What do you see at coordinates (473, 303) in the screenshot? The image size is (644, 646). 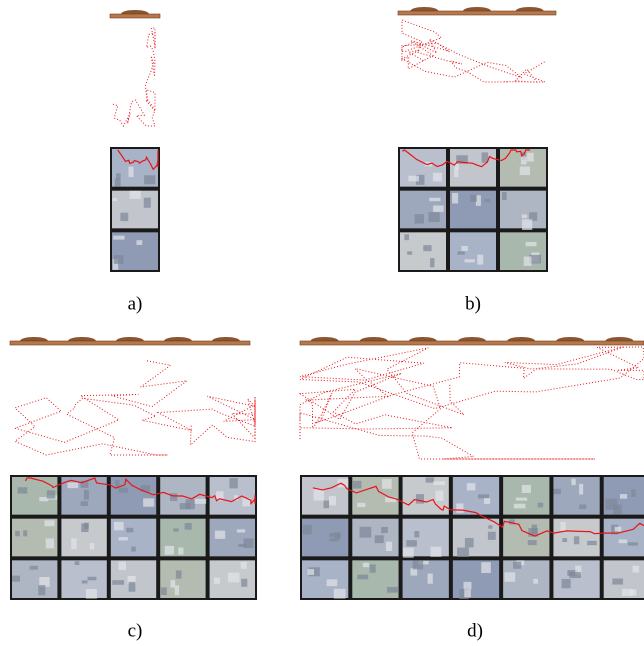 I see `panel-label: b)` at bounding box center [473, 303].